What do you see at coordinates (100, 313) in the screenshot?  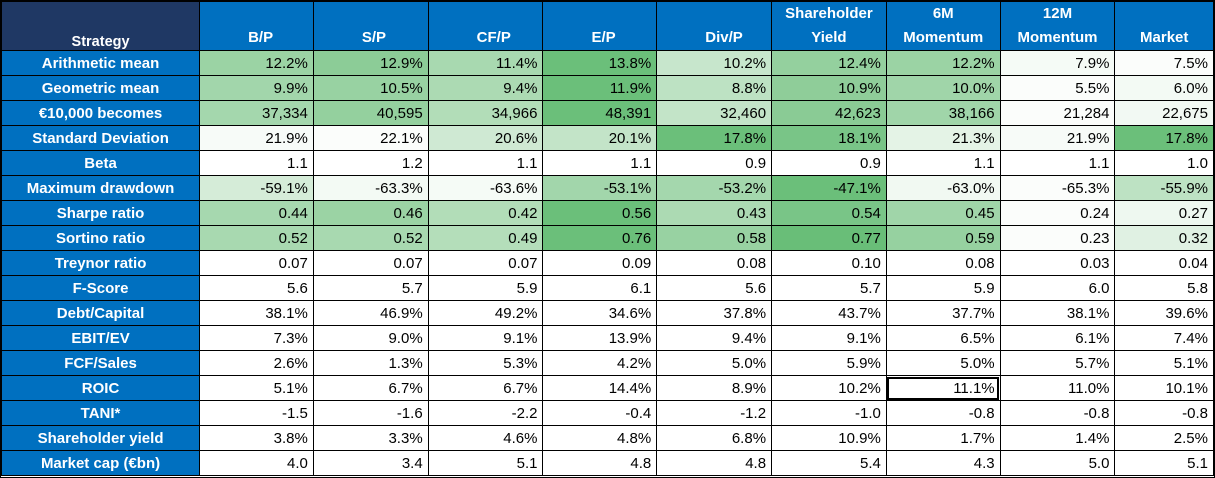 I see `row-header: Debt/Capital` at bounding box center [100, 313].